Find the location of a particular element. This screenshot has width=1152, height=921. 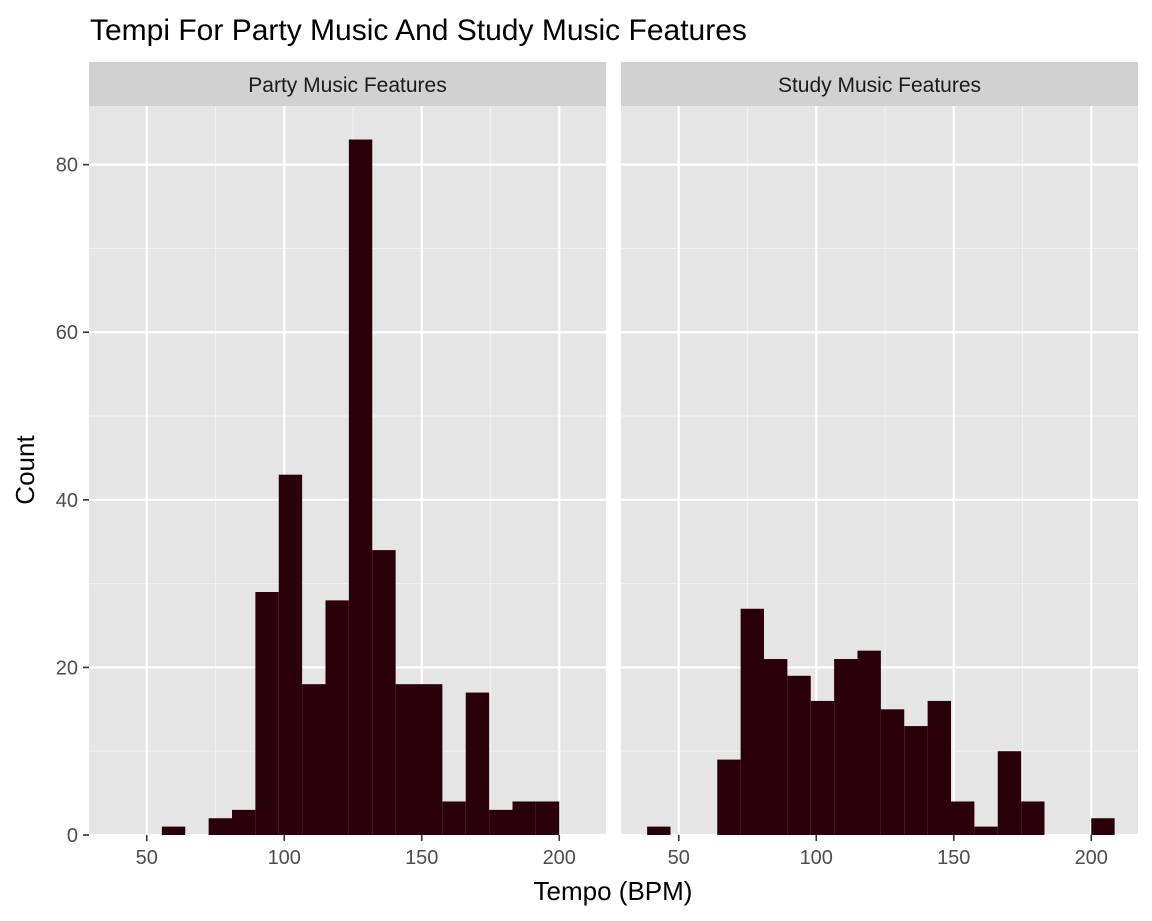

y-axis: 0 20 40 60 80 is located at coordinates (72, 501).